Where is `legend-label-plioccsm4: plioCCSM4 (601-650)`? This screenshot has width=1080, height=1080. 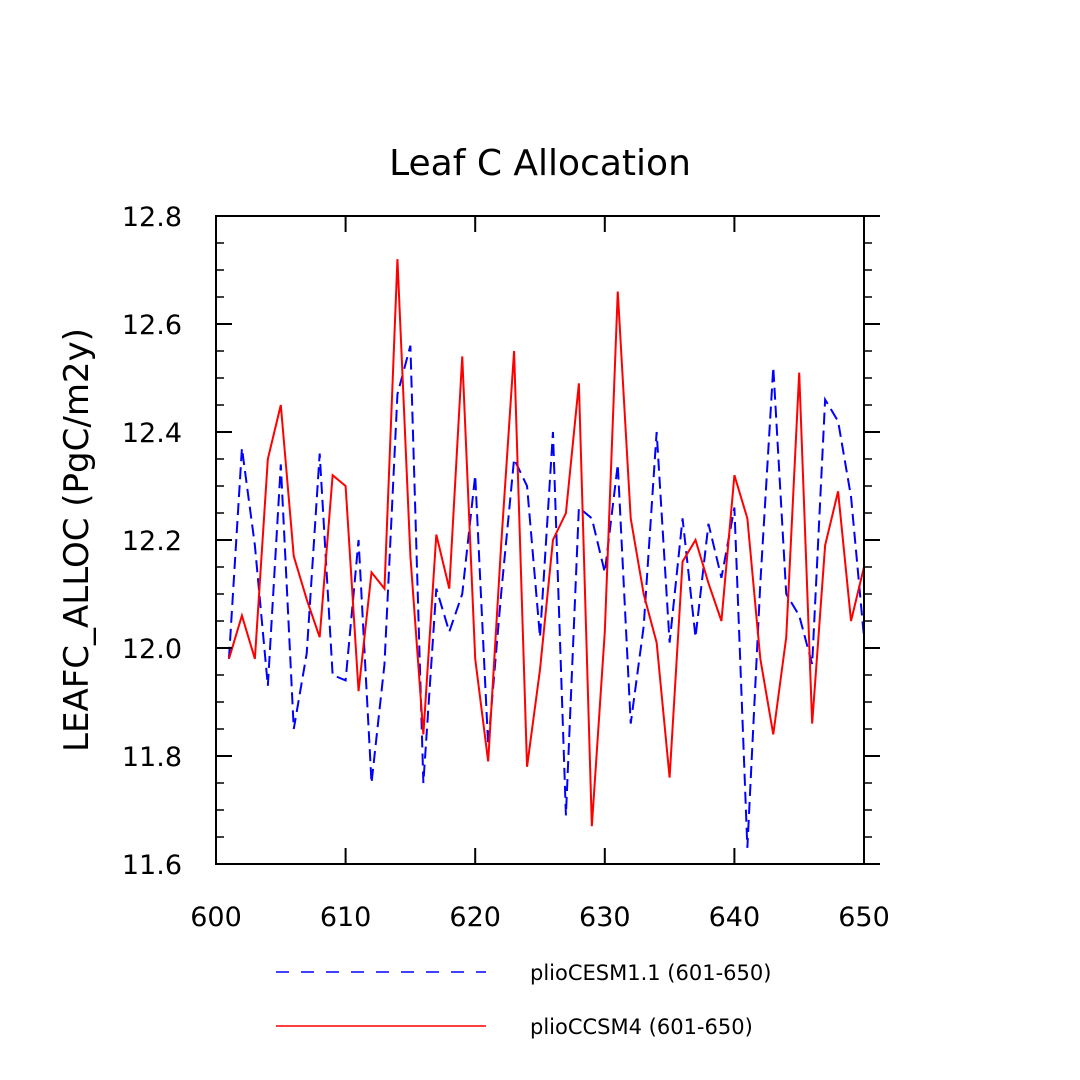 legend-label-plioccsm4: plioCCSM4 (601-650) is located at coordinates (641, 1027).